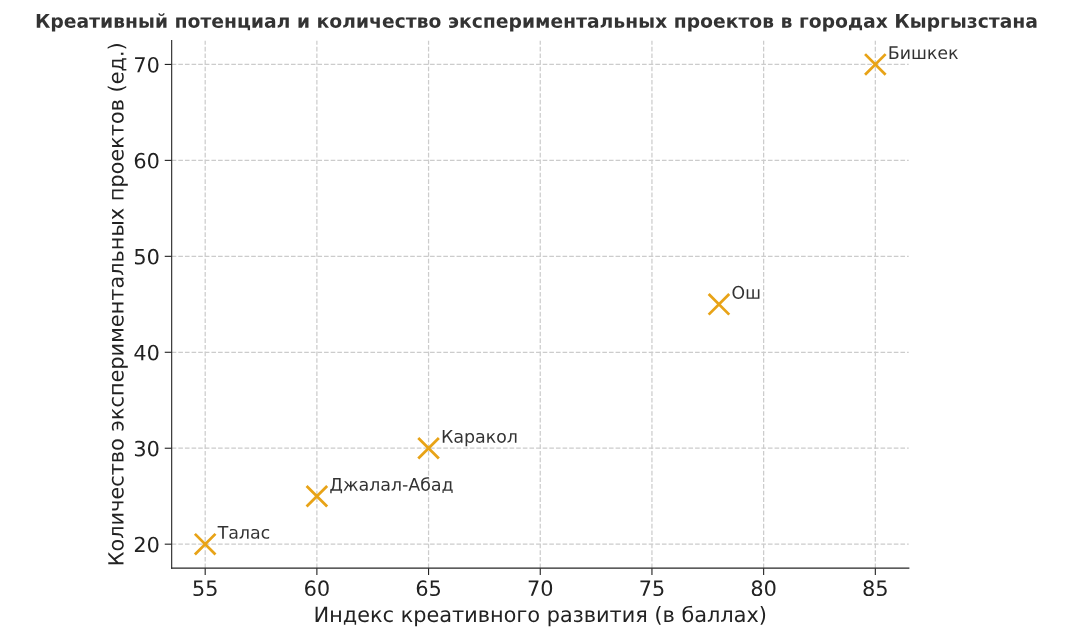 The width and height of the screenshot is (1073, 642). I want to click on annotation: Бишкек, so click(923, 53).